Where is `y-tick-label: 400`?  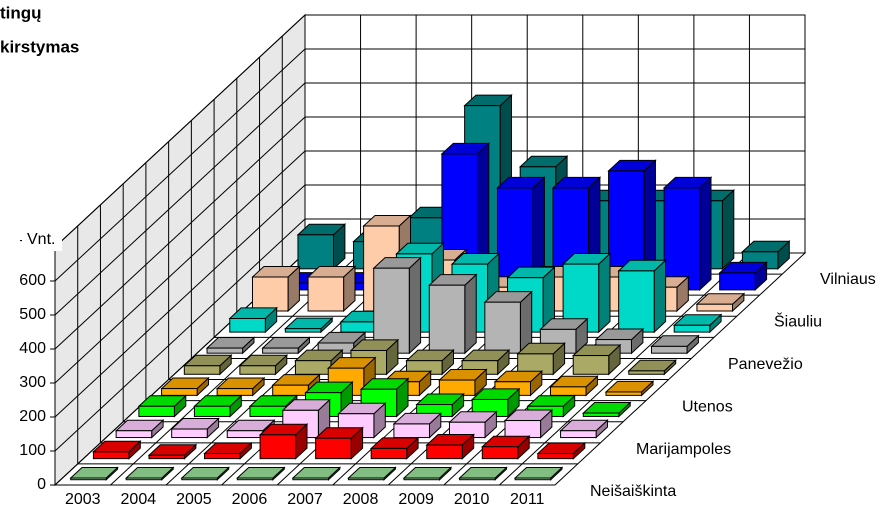 y-tick-label: 400 is located at coordinates (32, 348).